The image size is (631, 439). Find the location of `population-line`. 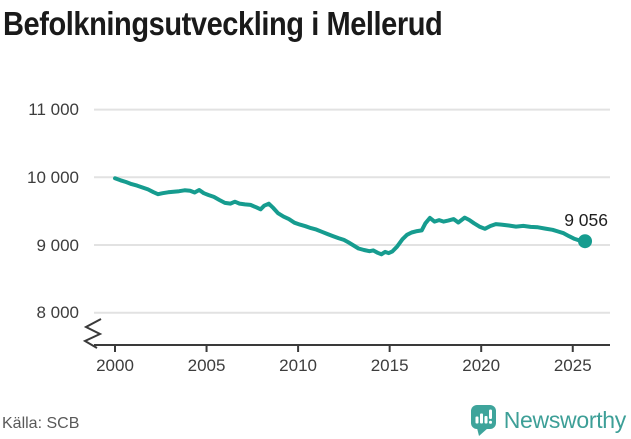

population-line is located at coordinates (350, 216).